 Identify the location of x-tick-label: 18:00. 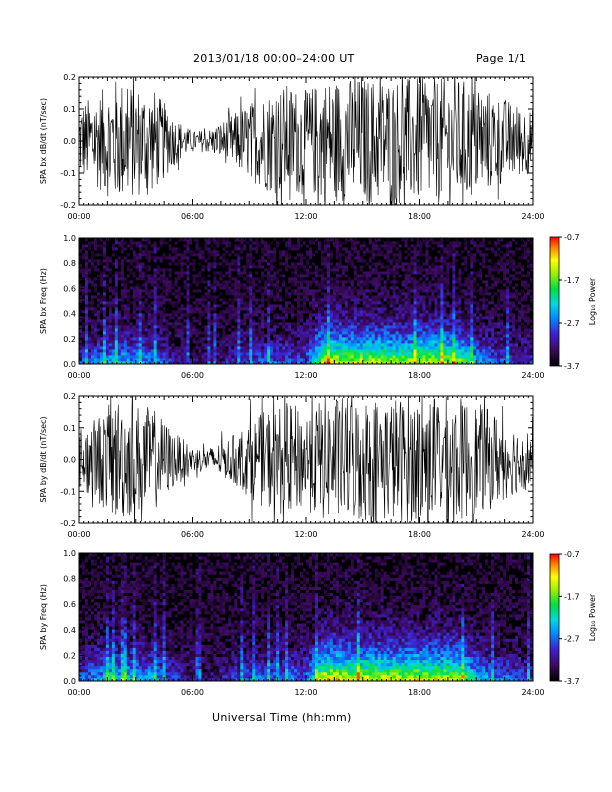
(419, 216).